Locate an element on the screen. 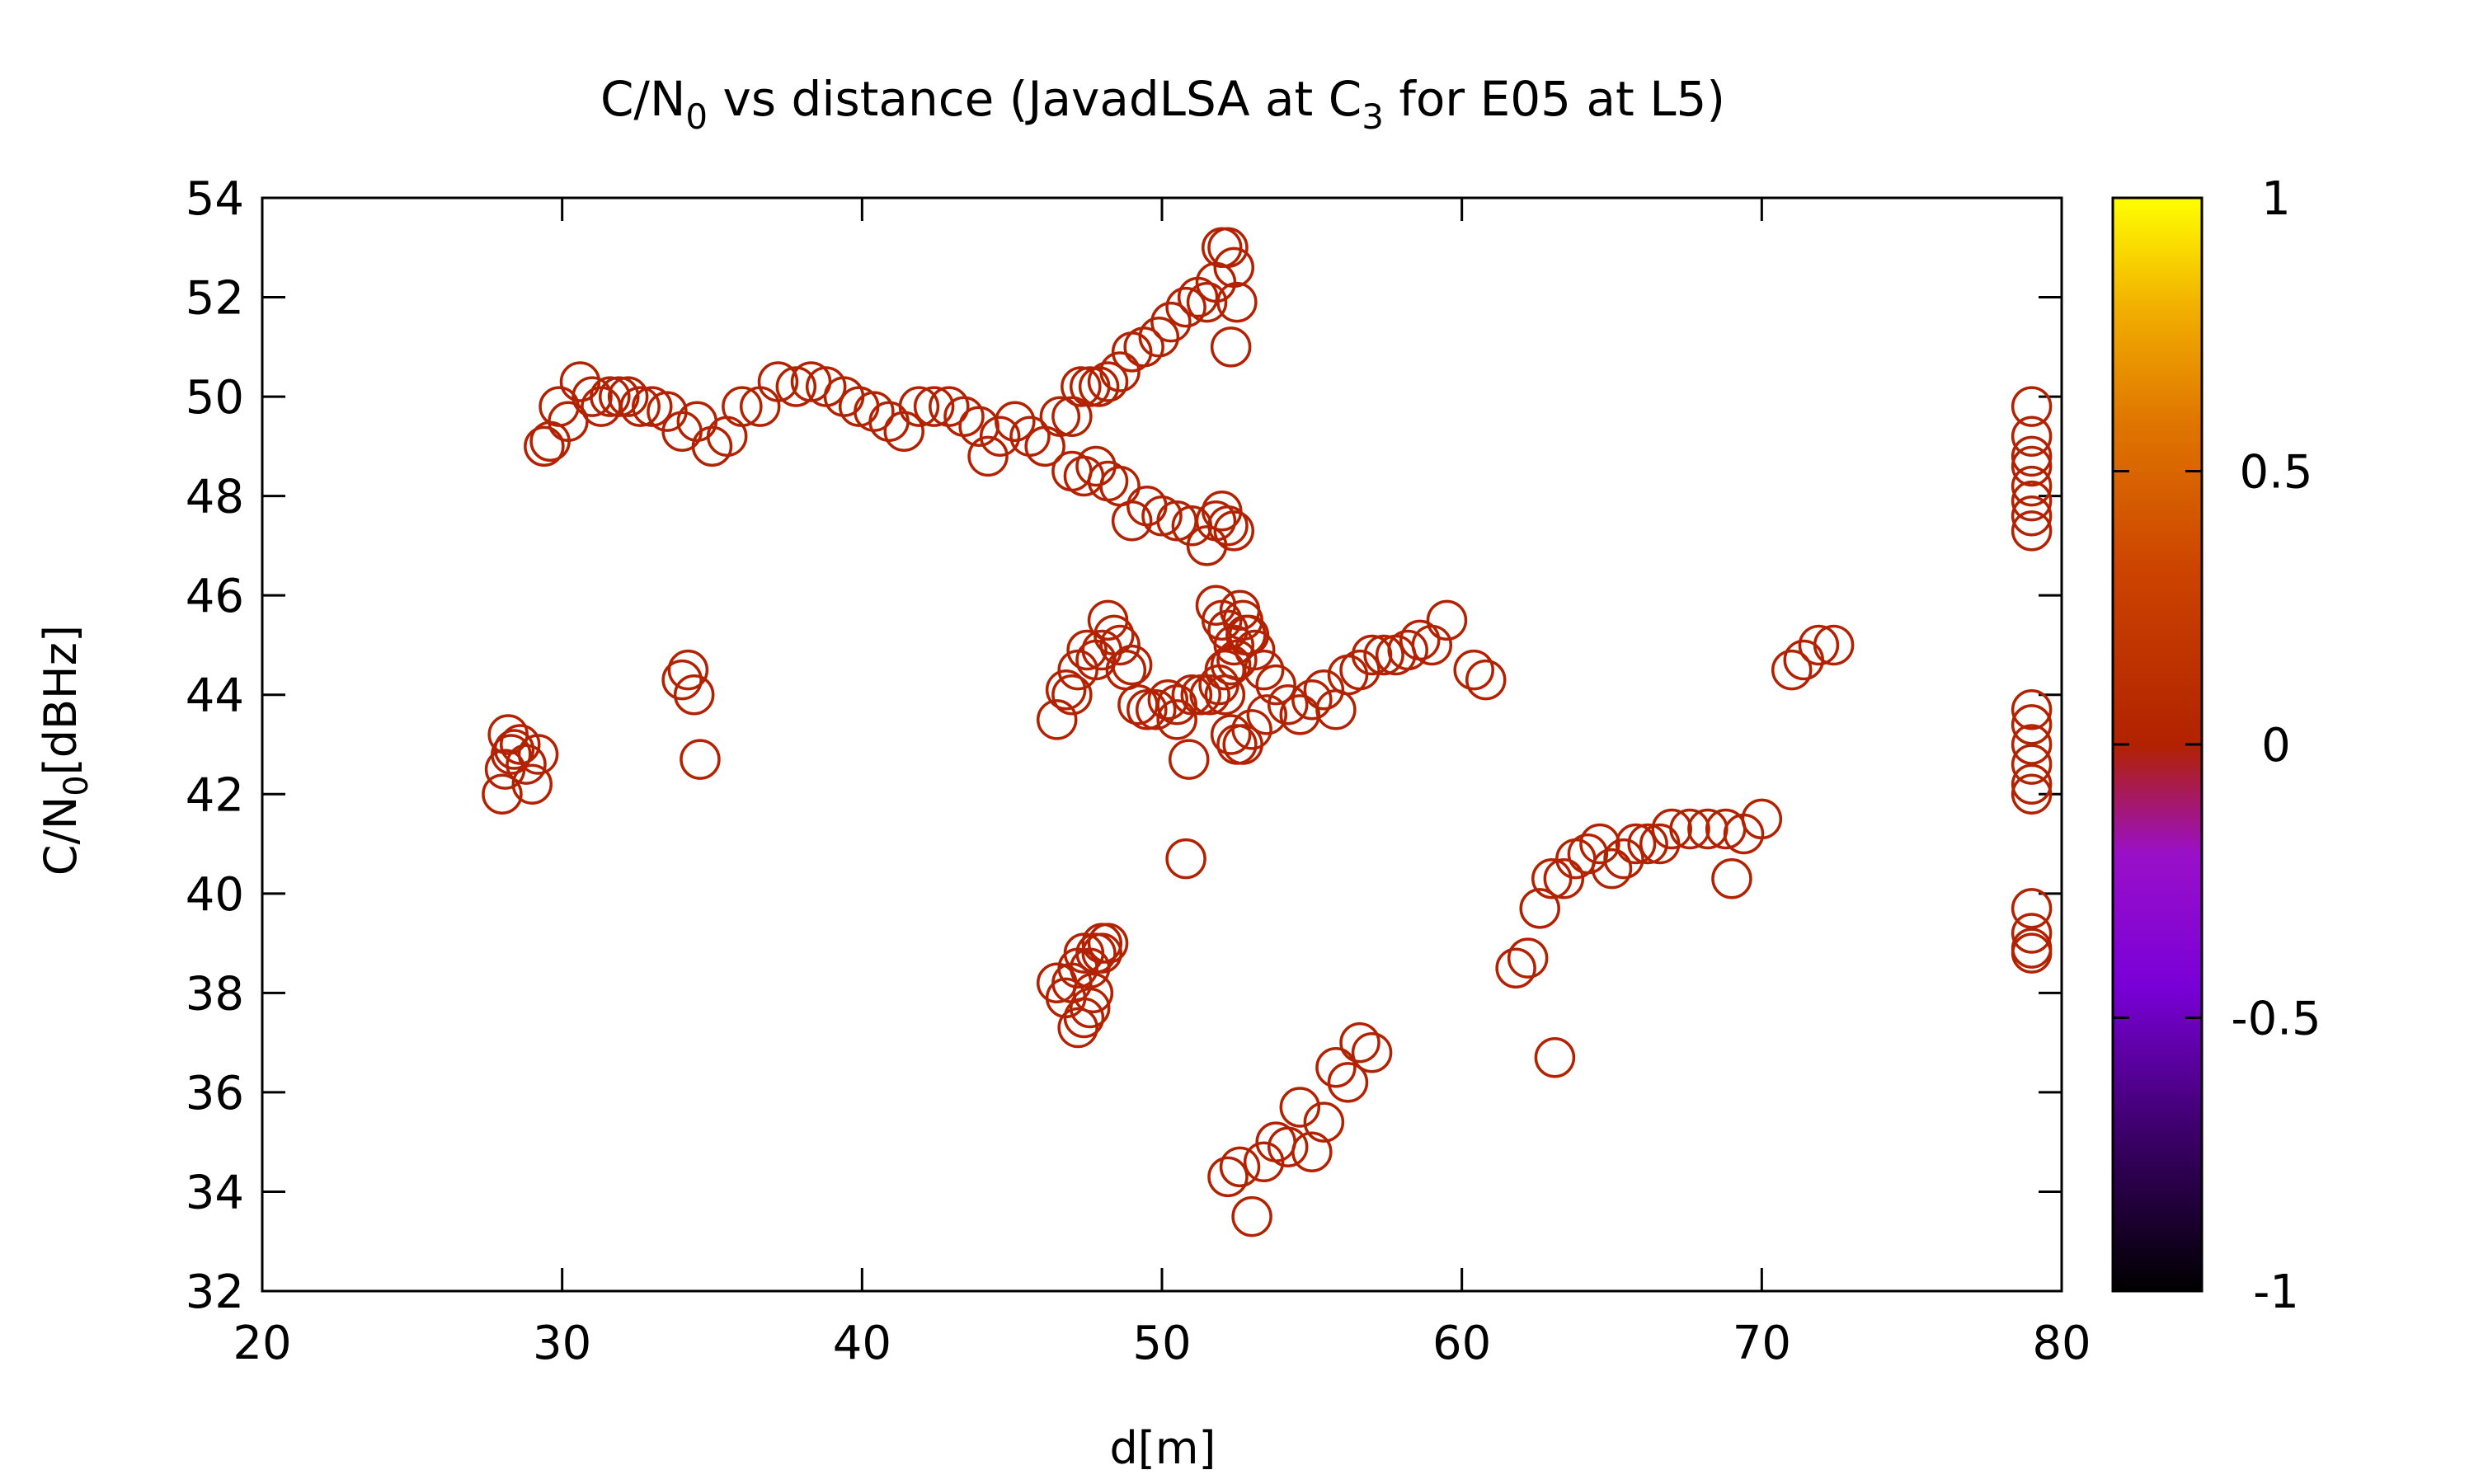 The image size is (2474, 1484). colorbar-tick-label: -0.5 is located at coordinates (2276, 1019).